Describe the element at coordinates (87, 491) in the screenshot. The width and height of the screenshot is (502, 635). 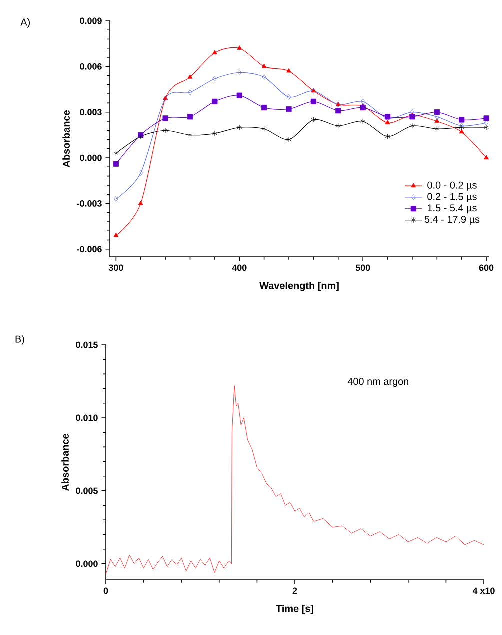
I see `y-tick-label: 0.005` at that location.